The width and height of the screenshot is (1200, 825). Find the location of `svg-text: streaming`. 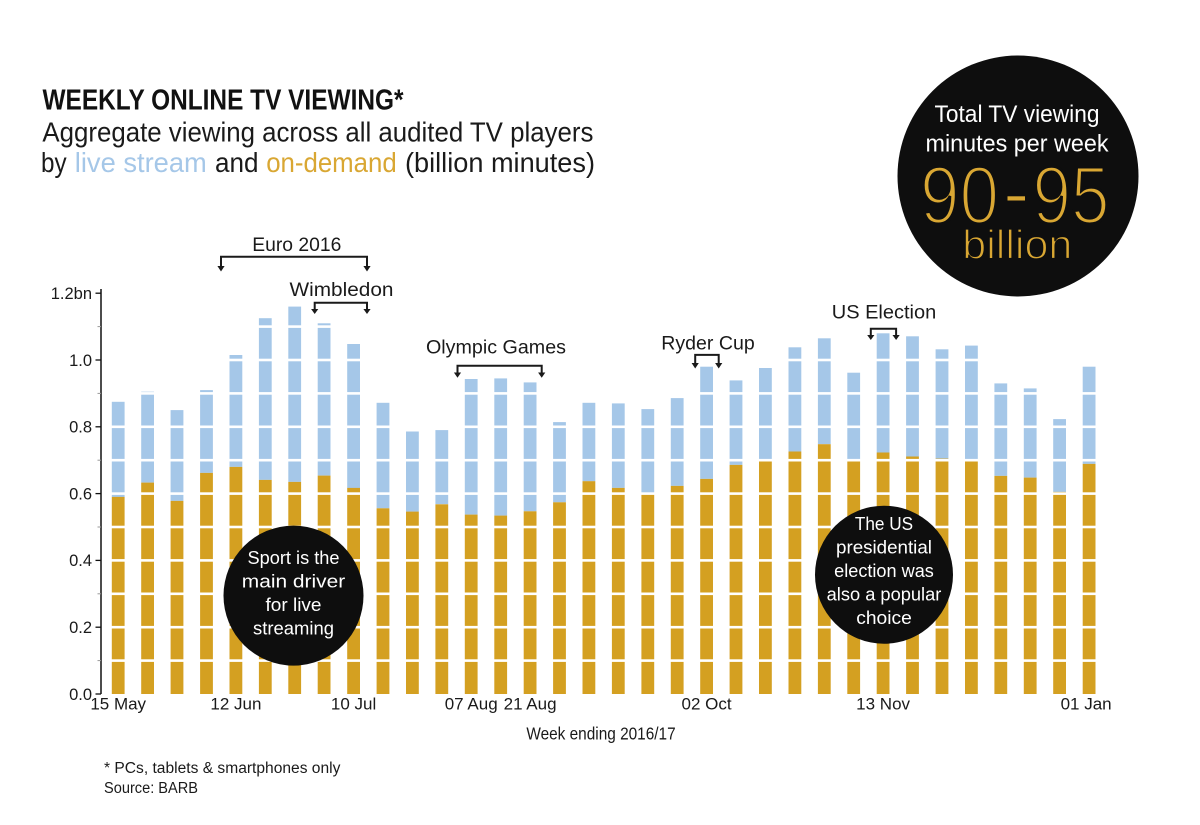

svg-text: streaming is located at coordinates (293, 628).